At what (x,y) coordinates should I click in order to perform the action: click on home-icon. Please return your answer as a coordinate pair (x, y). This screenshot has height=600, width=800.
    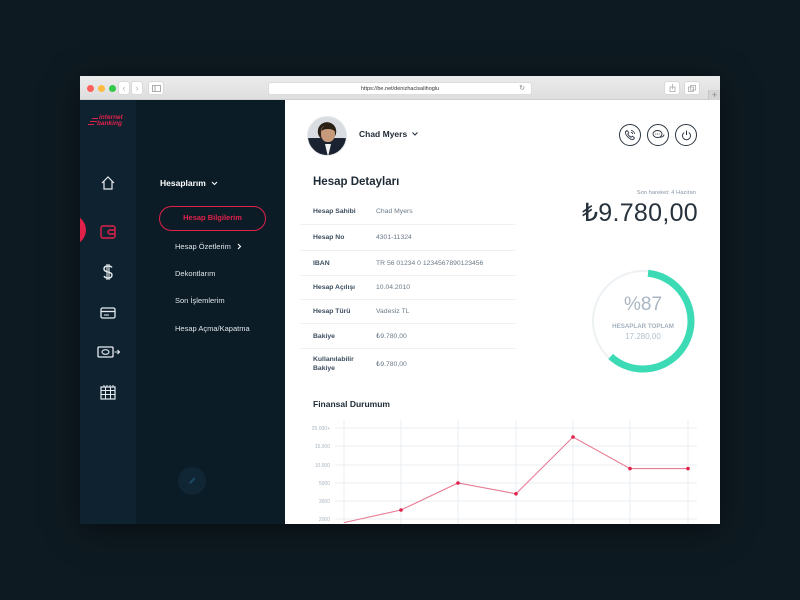
    Looking at the image, I should click on (108, 183).